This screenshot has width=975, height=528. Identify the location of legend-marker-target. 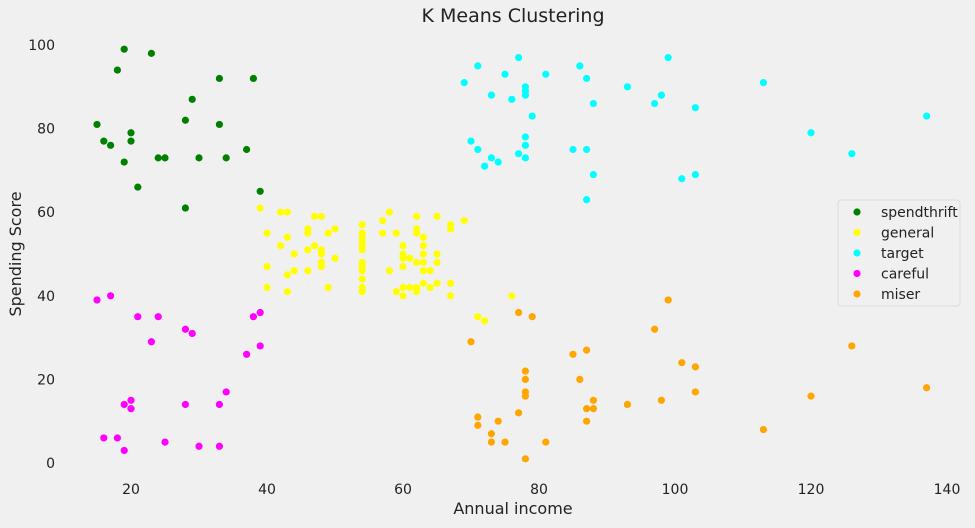
(857, 253).